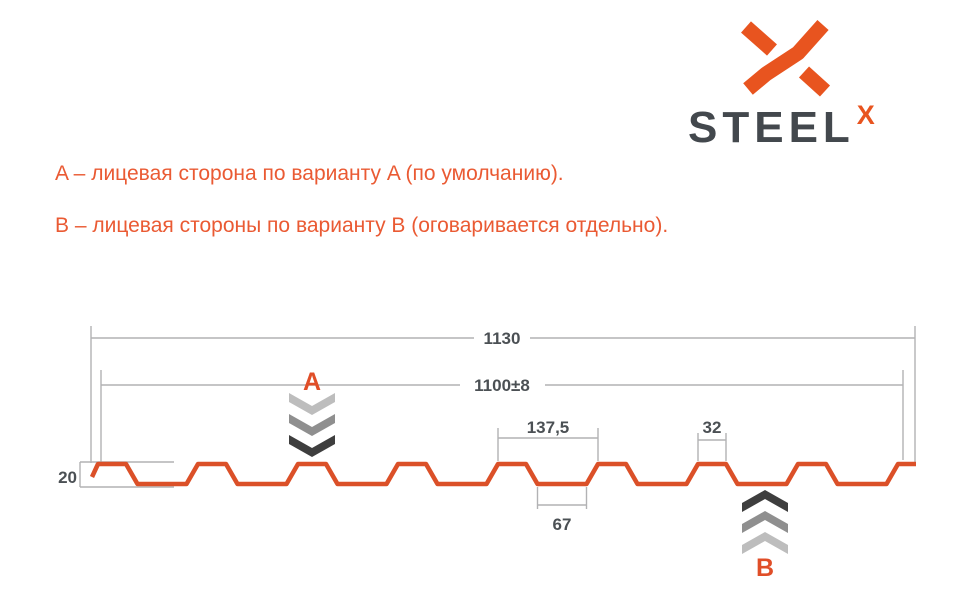  What do you see at coordinates (865, 115) in the screenshot?
I see `brand-sup-x: X` at bounding box center [865, 115].